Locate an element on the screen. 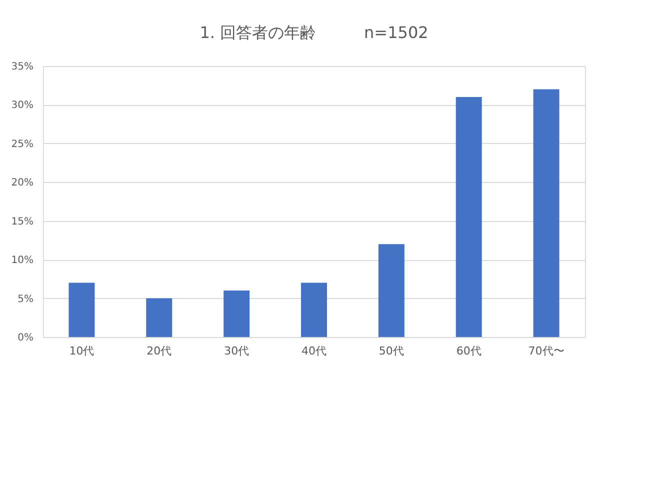 This screenshot has width=659, height=482. x-tick-label: 10代 is located at coordinates (81, 351).